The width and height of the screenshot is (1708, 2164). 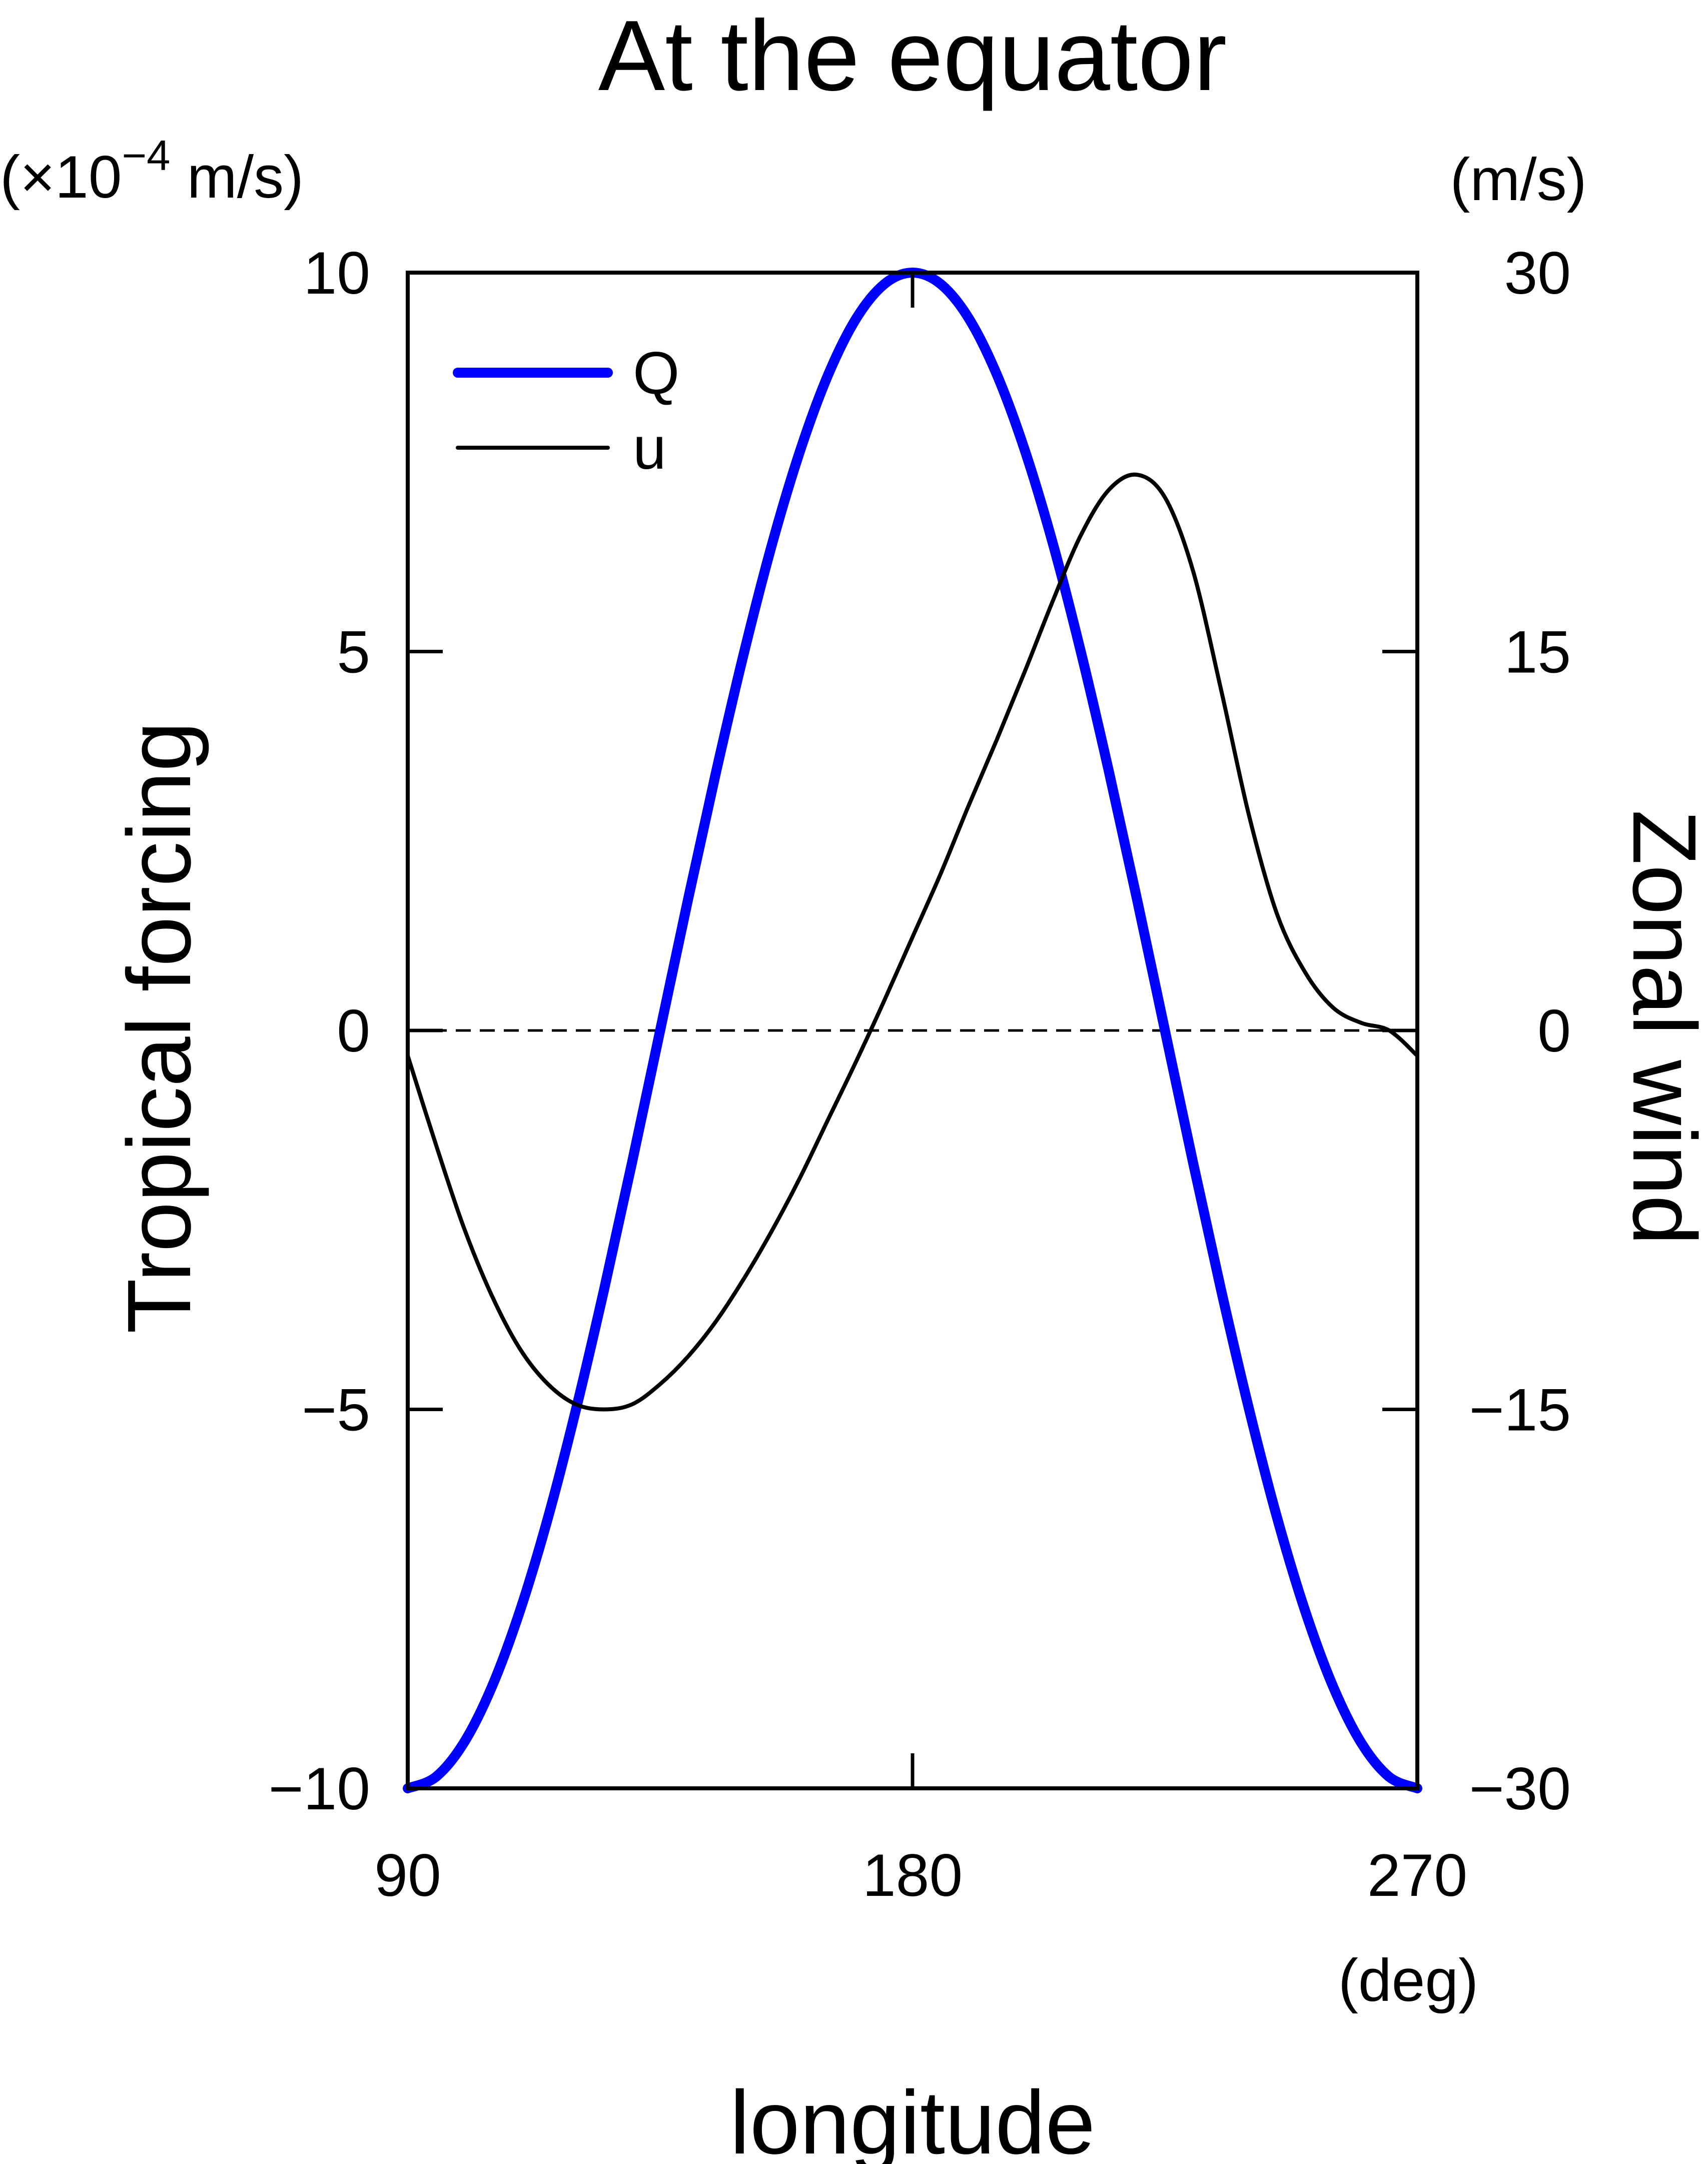 I want to click on y-right-tick-label: 15, so click(x=1538, y=653).